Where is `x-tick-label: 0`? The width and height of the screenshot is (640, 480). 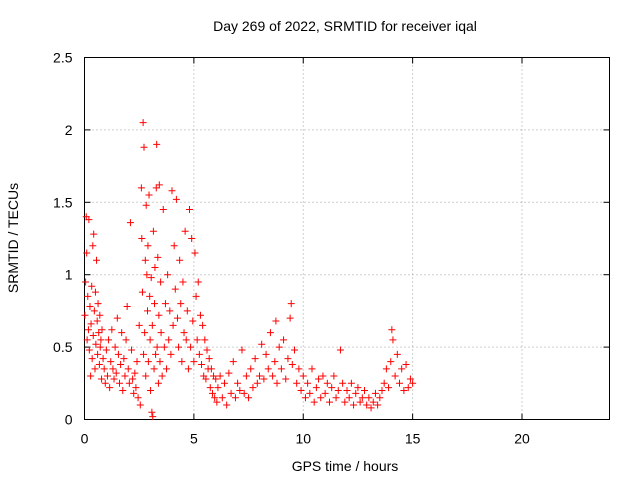 x-tick-label: 0 is located at coordinates (85, 439).